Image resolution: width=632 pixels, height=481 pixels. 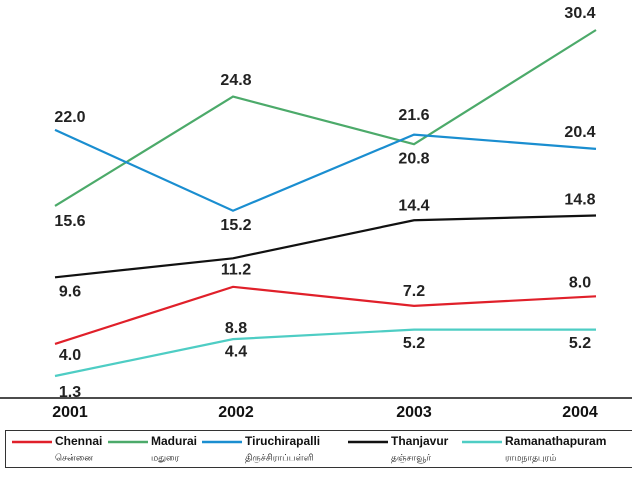 What do you see at coordinates (174, 441) in the screenshot?
I see `legend-label: Madurai` at bounding box center [174, 441].